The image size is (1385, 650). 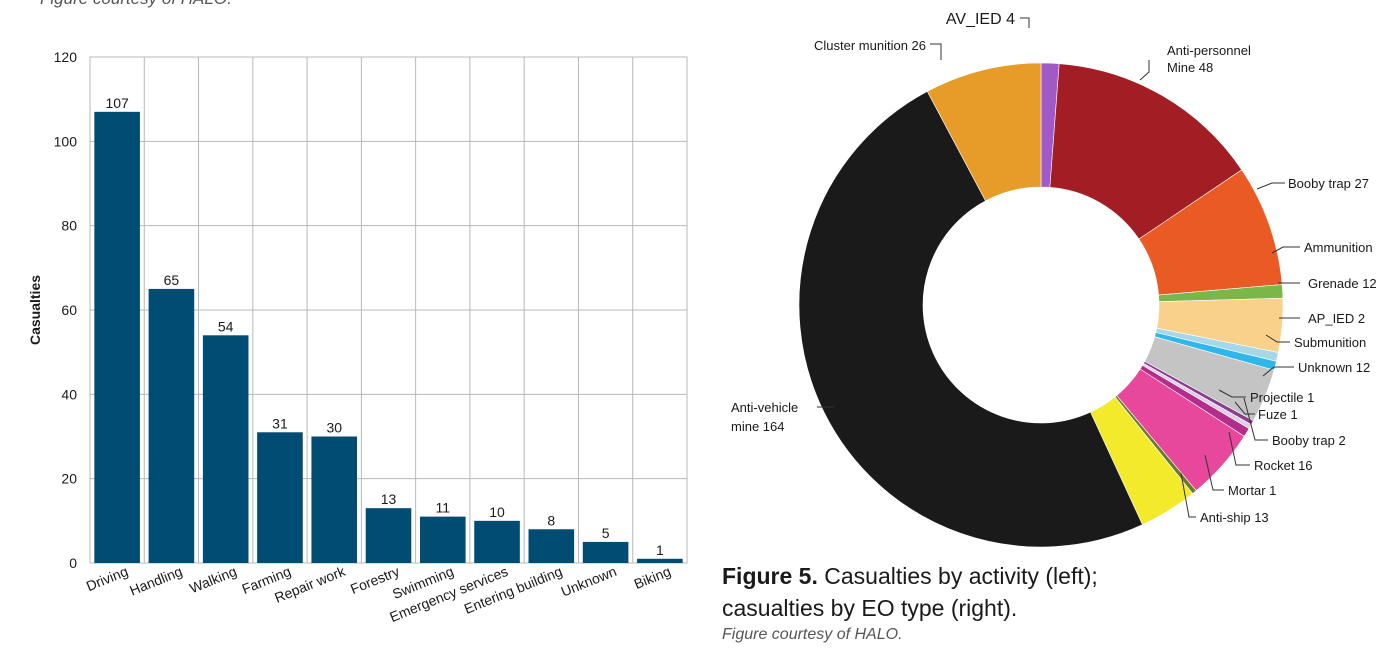 I want to click on donut-slice-rocket, so click(x=1180, y=430).